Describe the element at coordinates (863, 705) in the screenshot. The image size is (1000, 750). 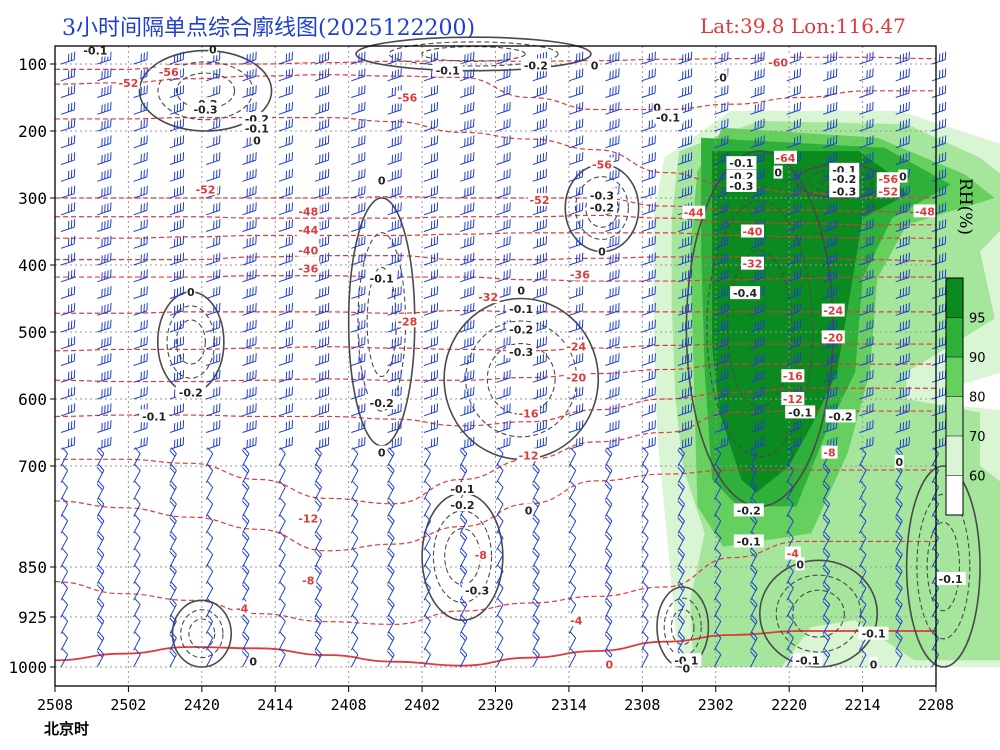
I see `x-tick-label: 2214` at that location.